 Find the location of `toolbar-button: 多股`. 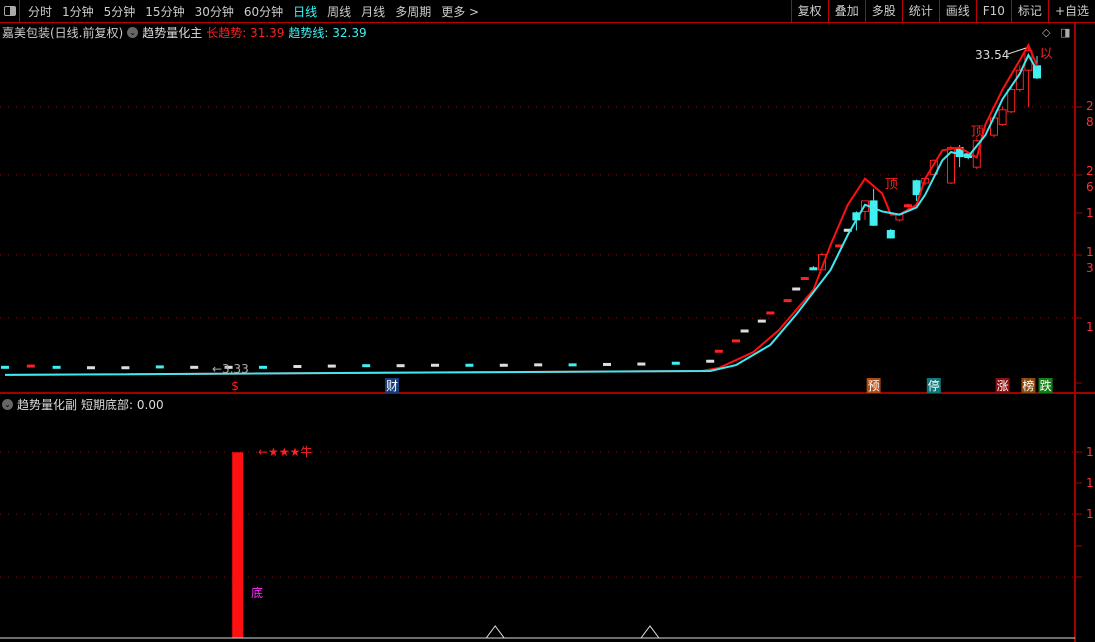

toolbar-button: 多股 is located at coordinates (883, 11).